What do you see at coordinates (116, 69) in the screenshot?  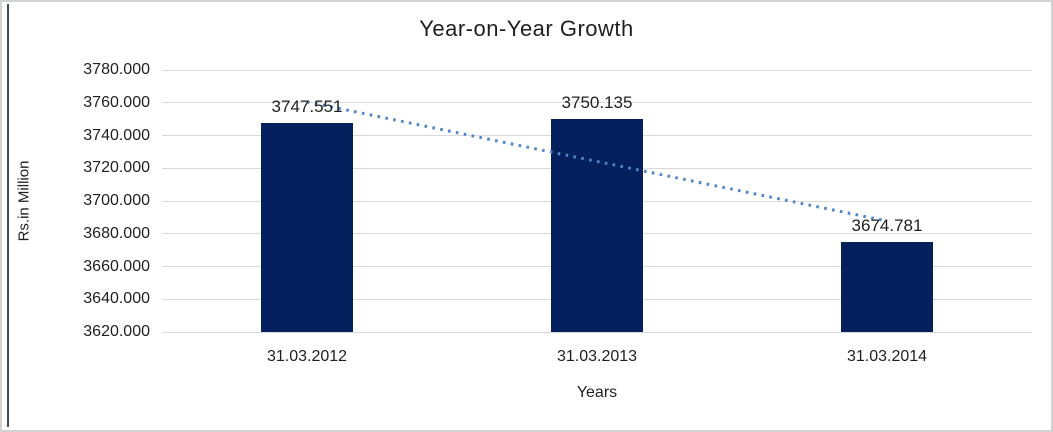 I see `y-tick-label: 3780.000` at bounding box center [116, 69].